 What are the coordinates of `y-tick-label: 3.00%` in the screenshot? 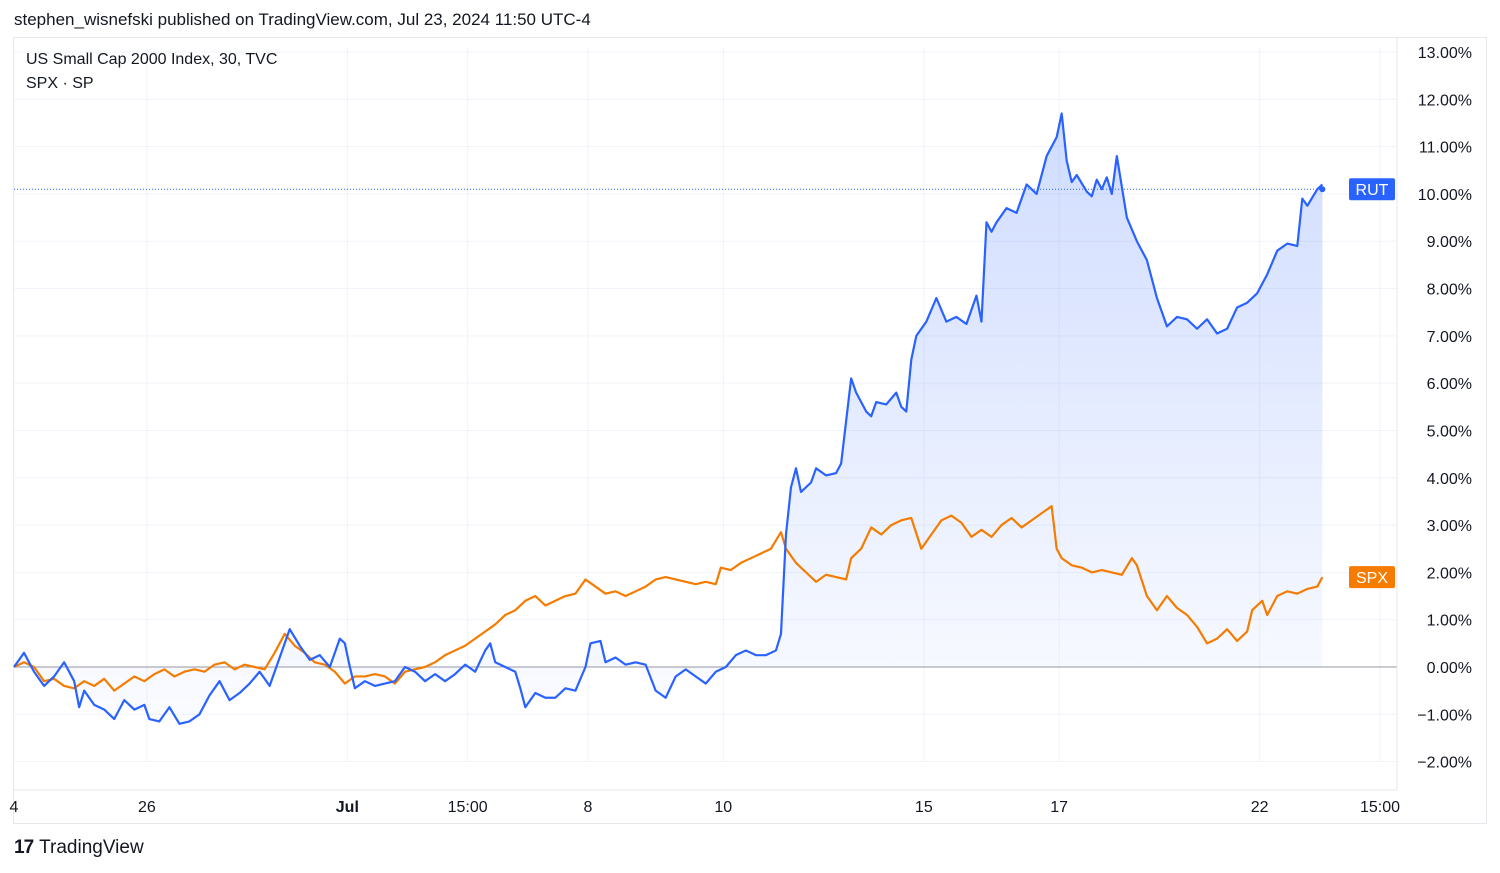 It's located at (1449, 526).